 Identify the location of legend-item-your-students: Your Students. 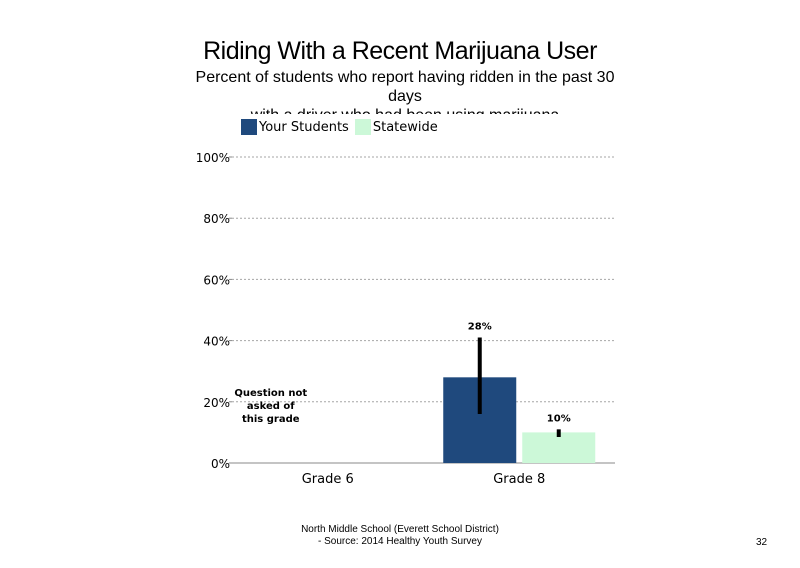
(295, 127).